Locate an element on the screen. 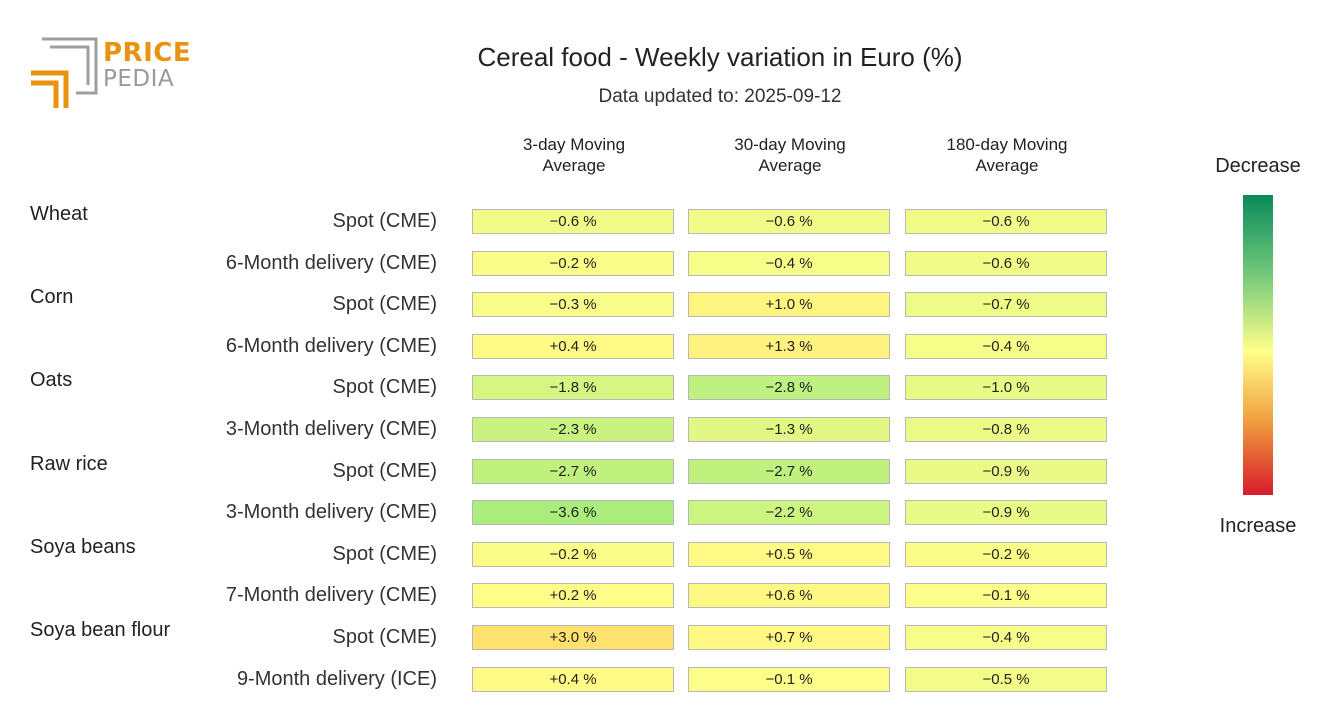 The height and width of the screenshot is (720, 1320). column-header-line: 180-day Moving is located at coordinates (1007, 144).